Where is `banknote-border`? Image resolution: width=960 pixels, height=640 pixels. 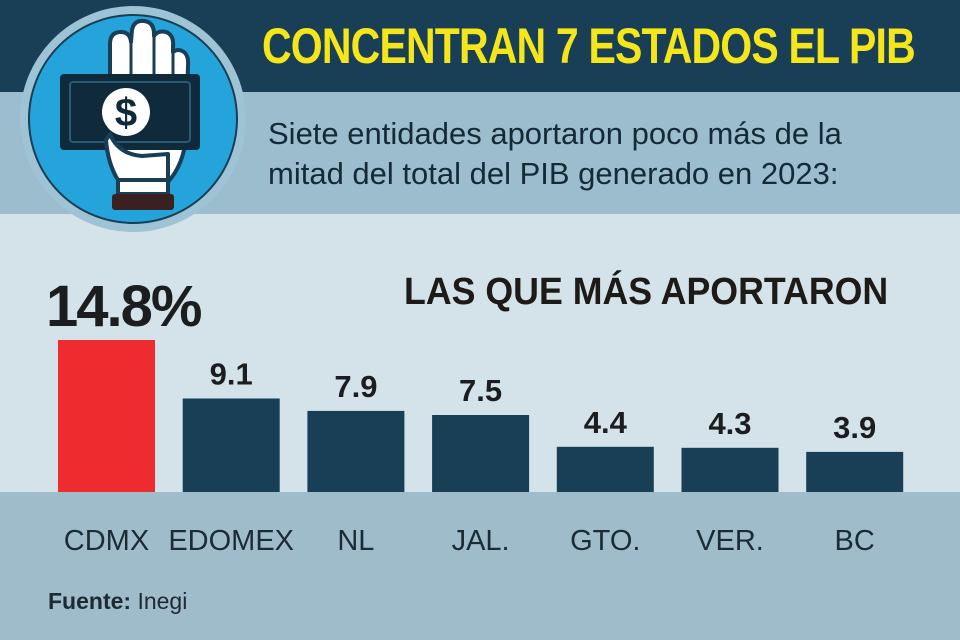
banknote-border is located at coordinates (130, 112).